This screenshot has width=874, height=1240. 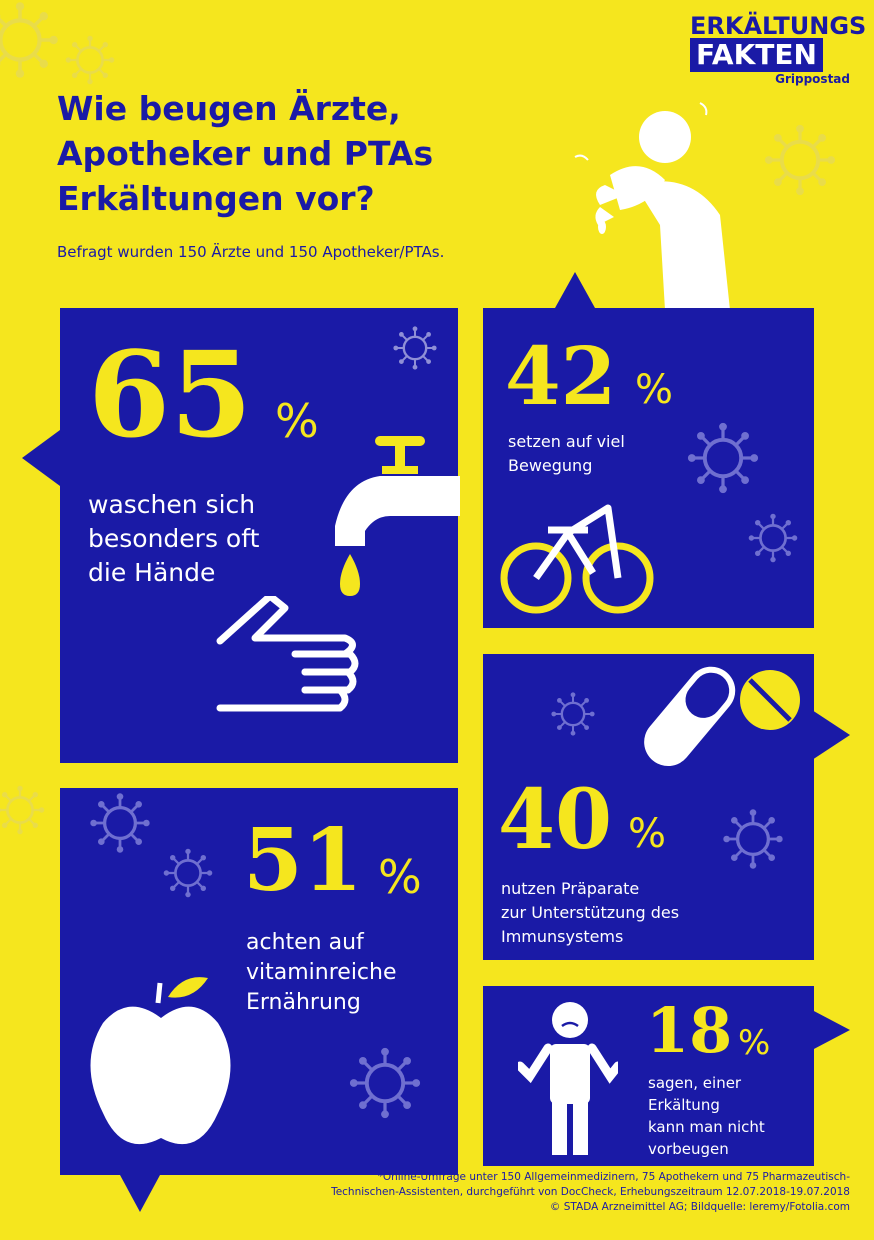 I want to click on hand-icon, so click(x=287, y=654).